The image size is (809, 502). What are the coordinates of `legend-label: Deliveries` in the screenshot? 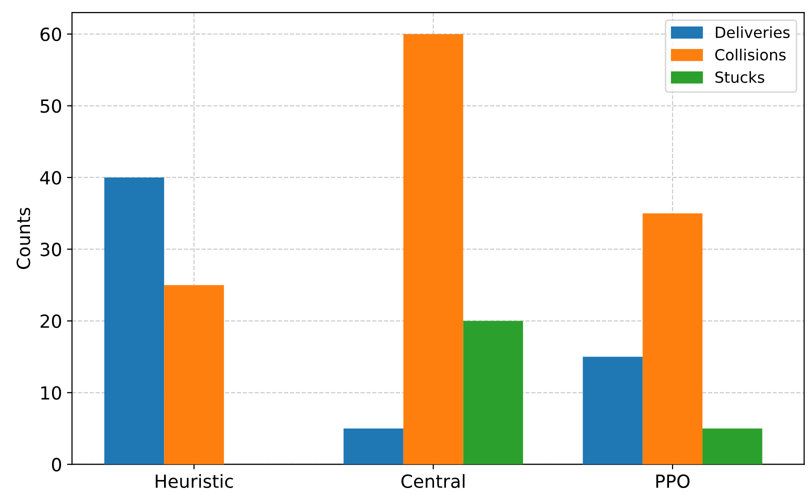 It's located at (753, 32).